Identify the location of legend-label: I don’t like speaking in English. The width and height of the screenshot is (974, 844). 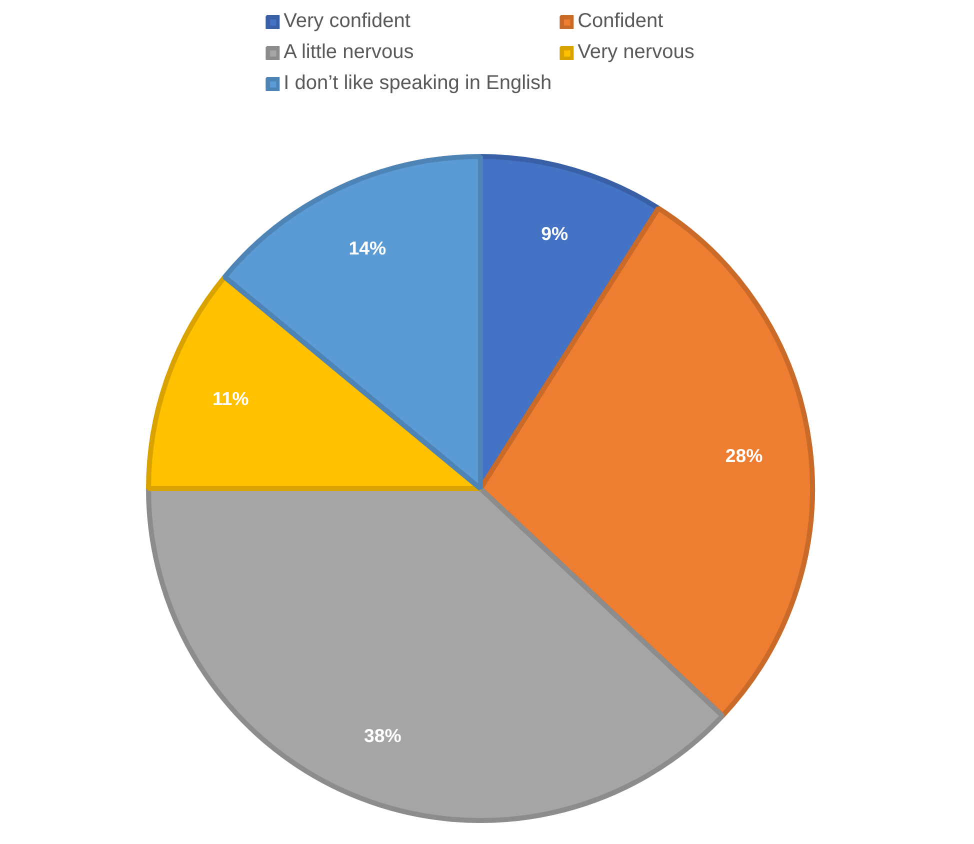
(418, 83).